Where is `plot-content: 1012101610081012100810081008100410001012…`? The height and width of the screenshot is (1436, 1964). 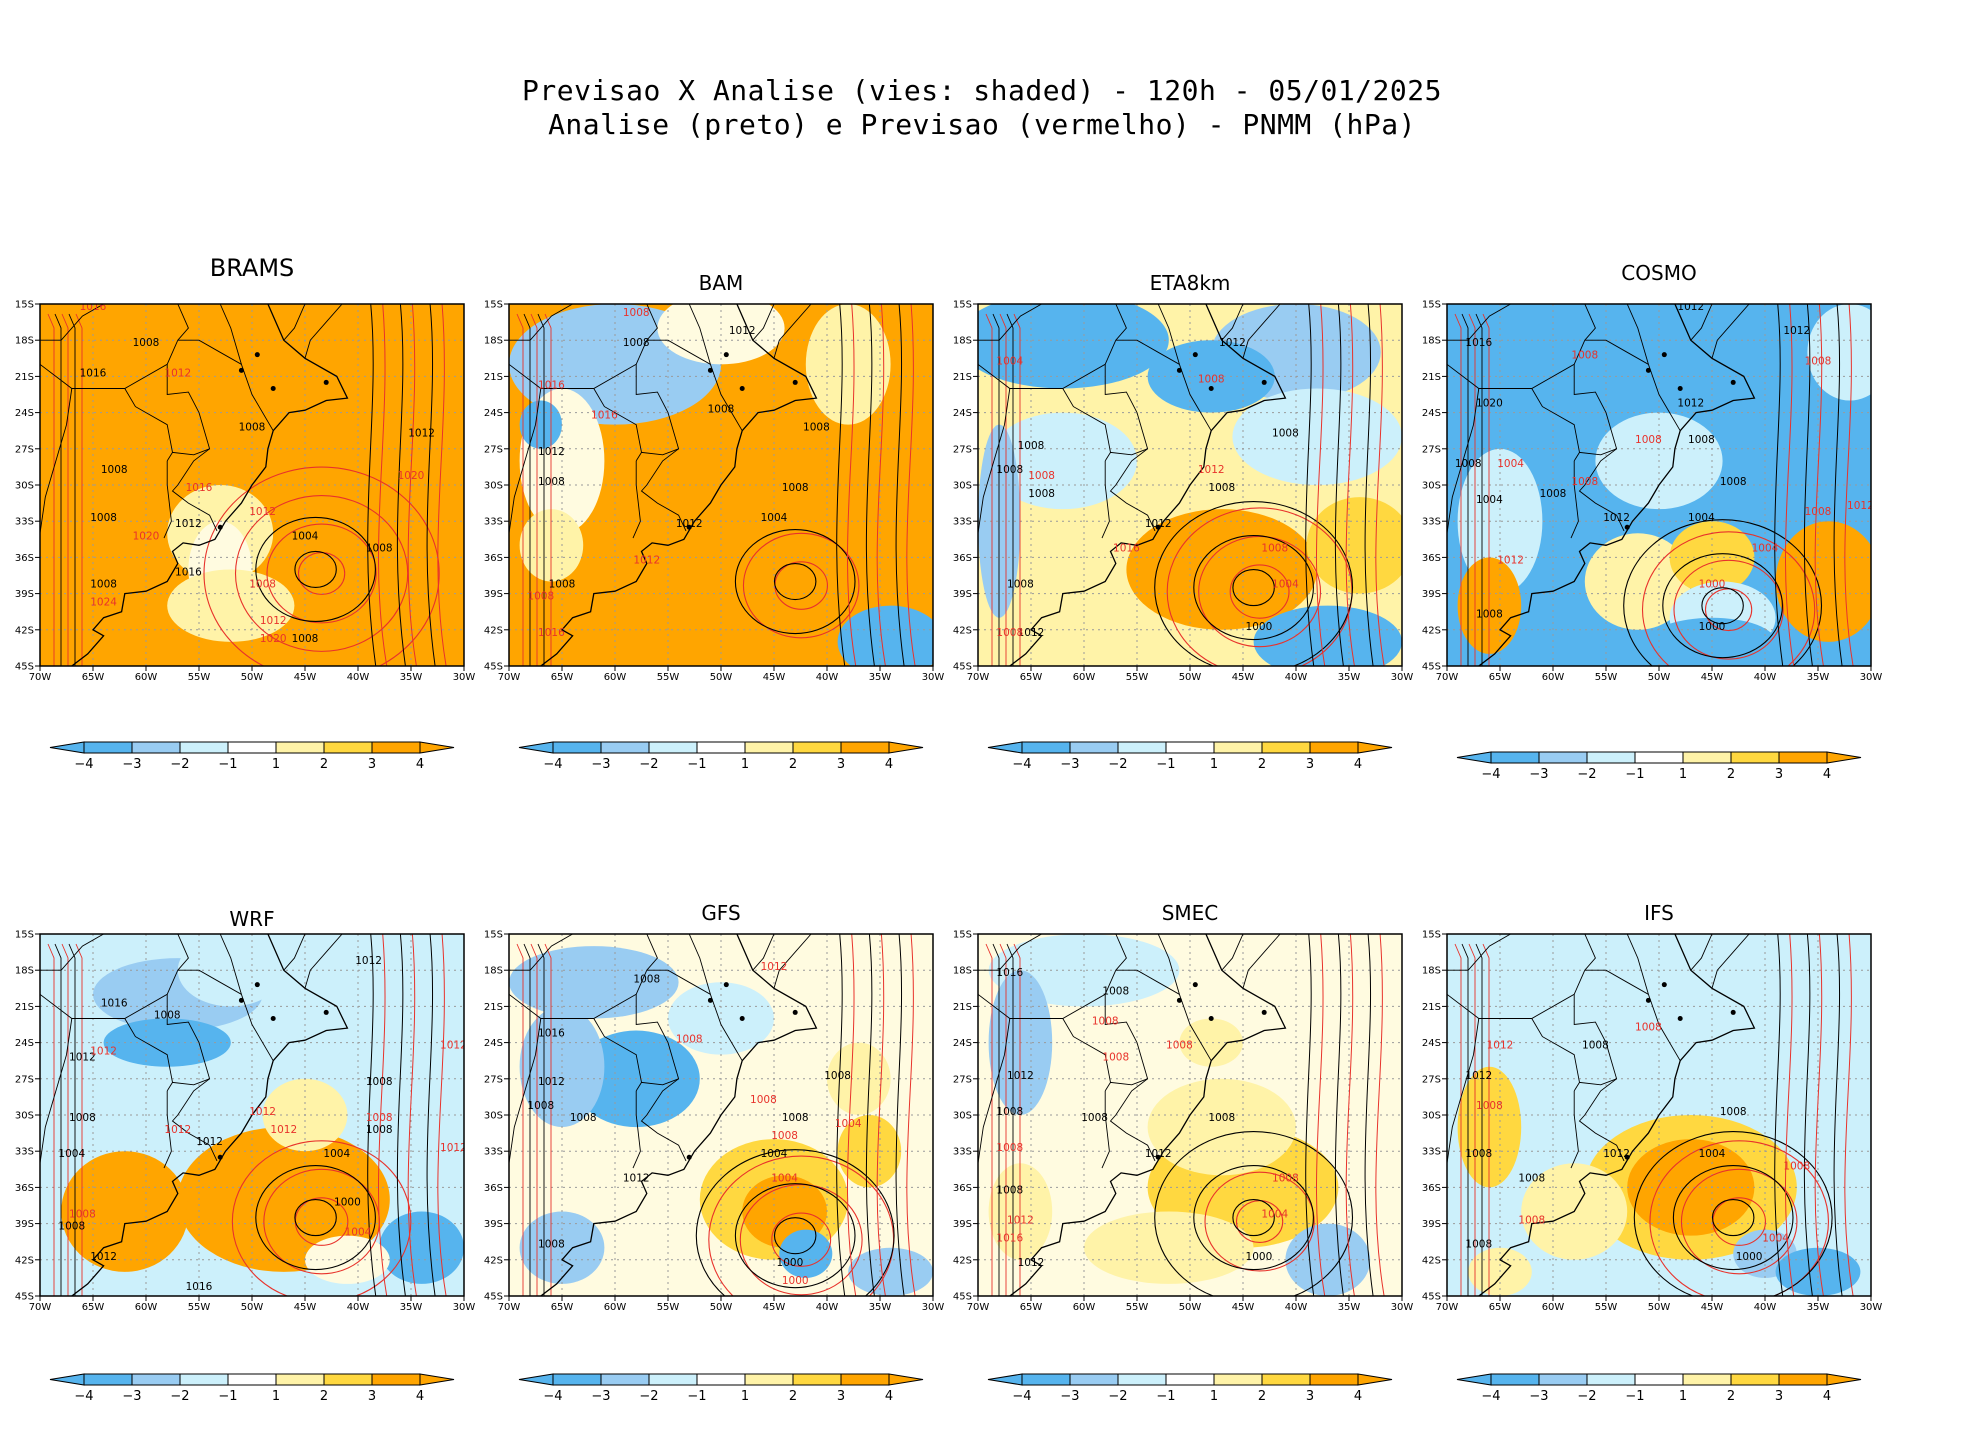 plot-content: 1012101610081012100810081008100410001012… is located at coordinates (252, 1115).